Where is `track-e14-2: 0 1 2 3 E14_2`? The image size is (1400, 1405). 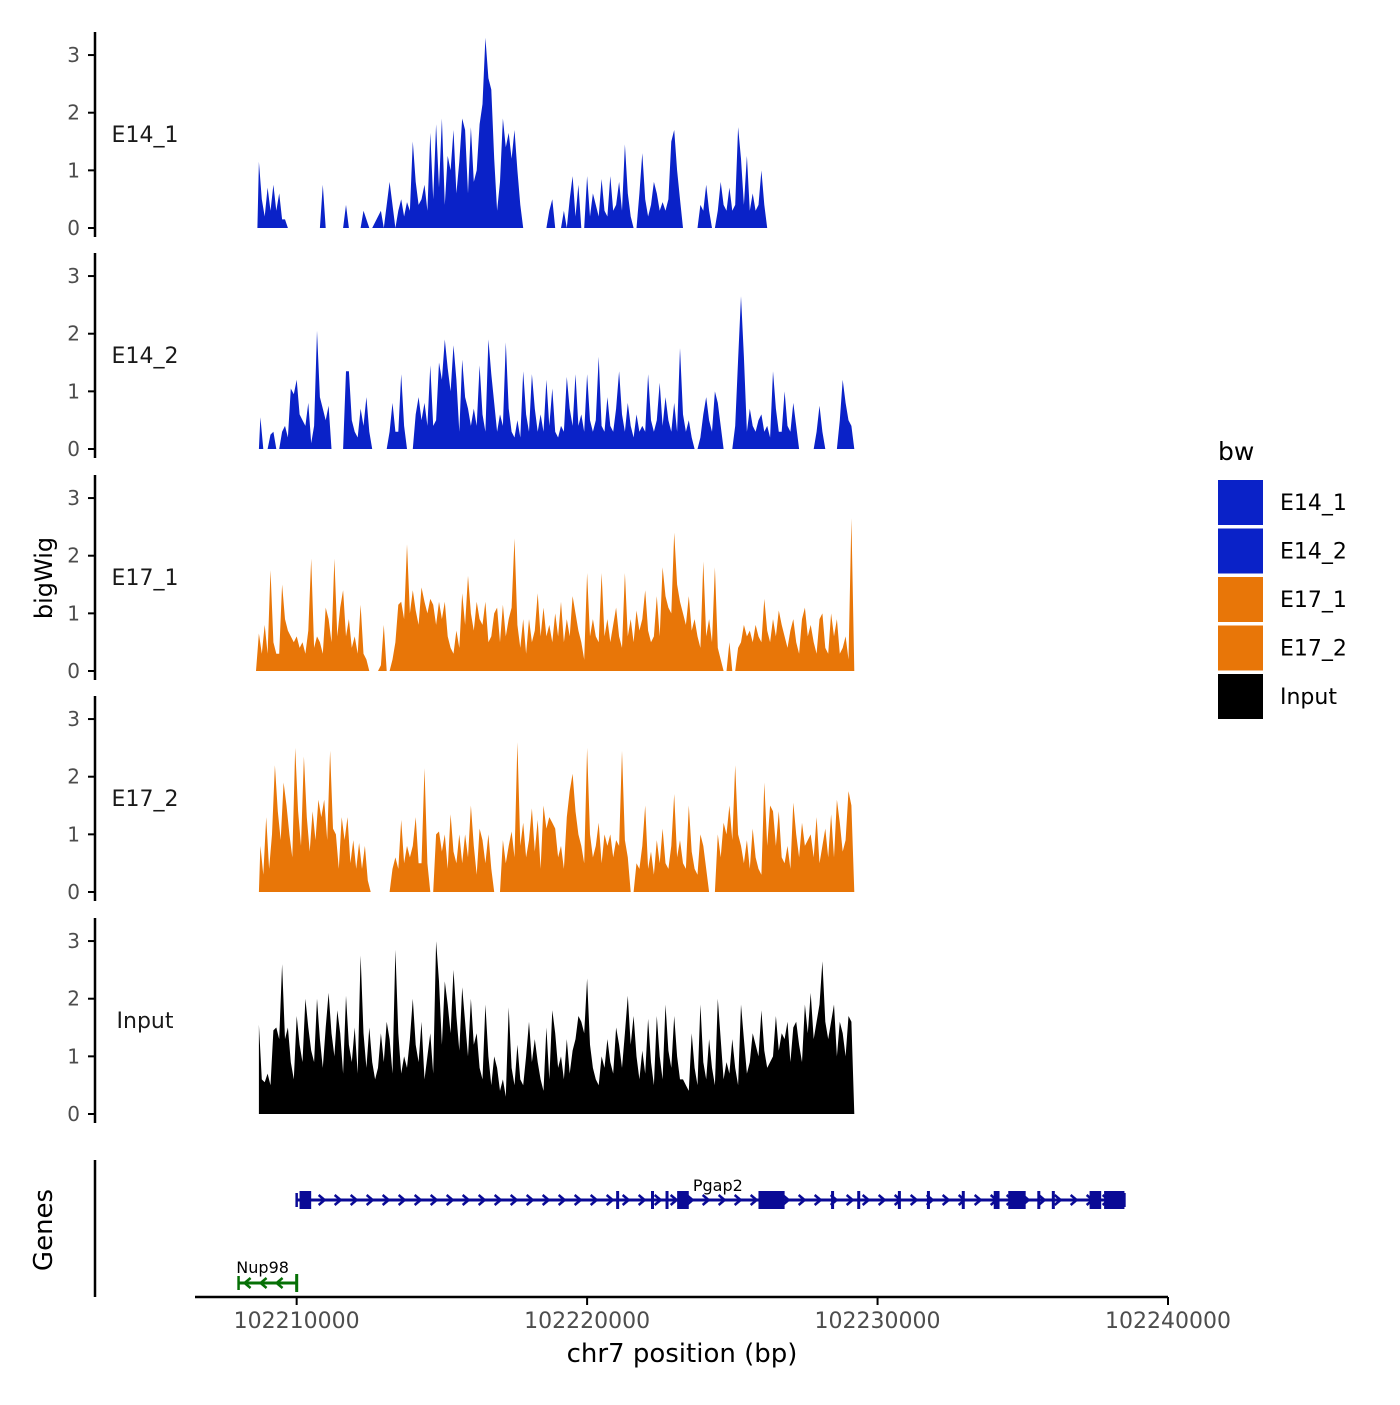
track-e14-2: 0 1 2 3 E14_2 is located at coordinates (461, 357).